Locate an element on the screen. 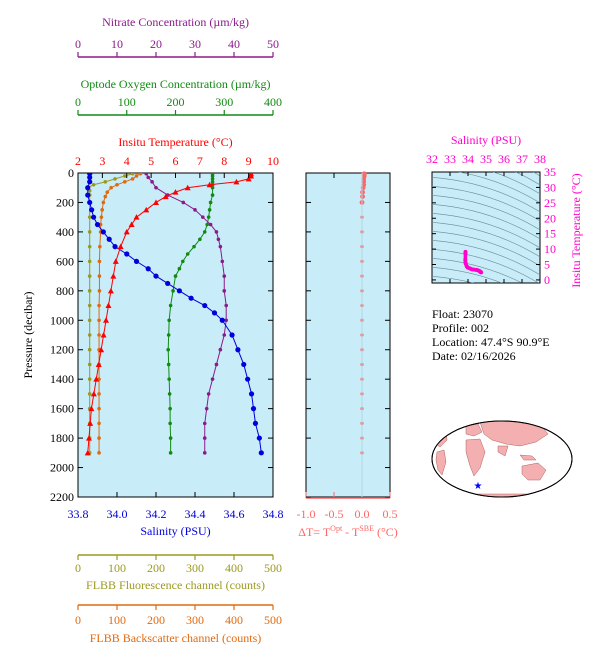  delta-tick-label: -1.0 is located at coordinates (306, 514).